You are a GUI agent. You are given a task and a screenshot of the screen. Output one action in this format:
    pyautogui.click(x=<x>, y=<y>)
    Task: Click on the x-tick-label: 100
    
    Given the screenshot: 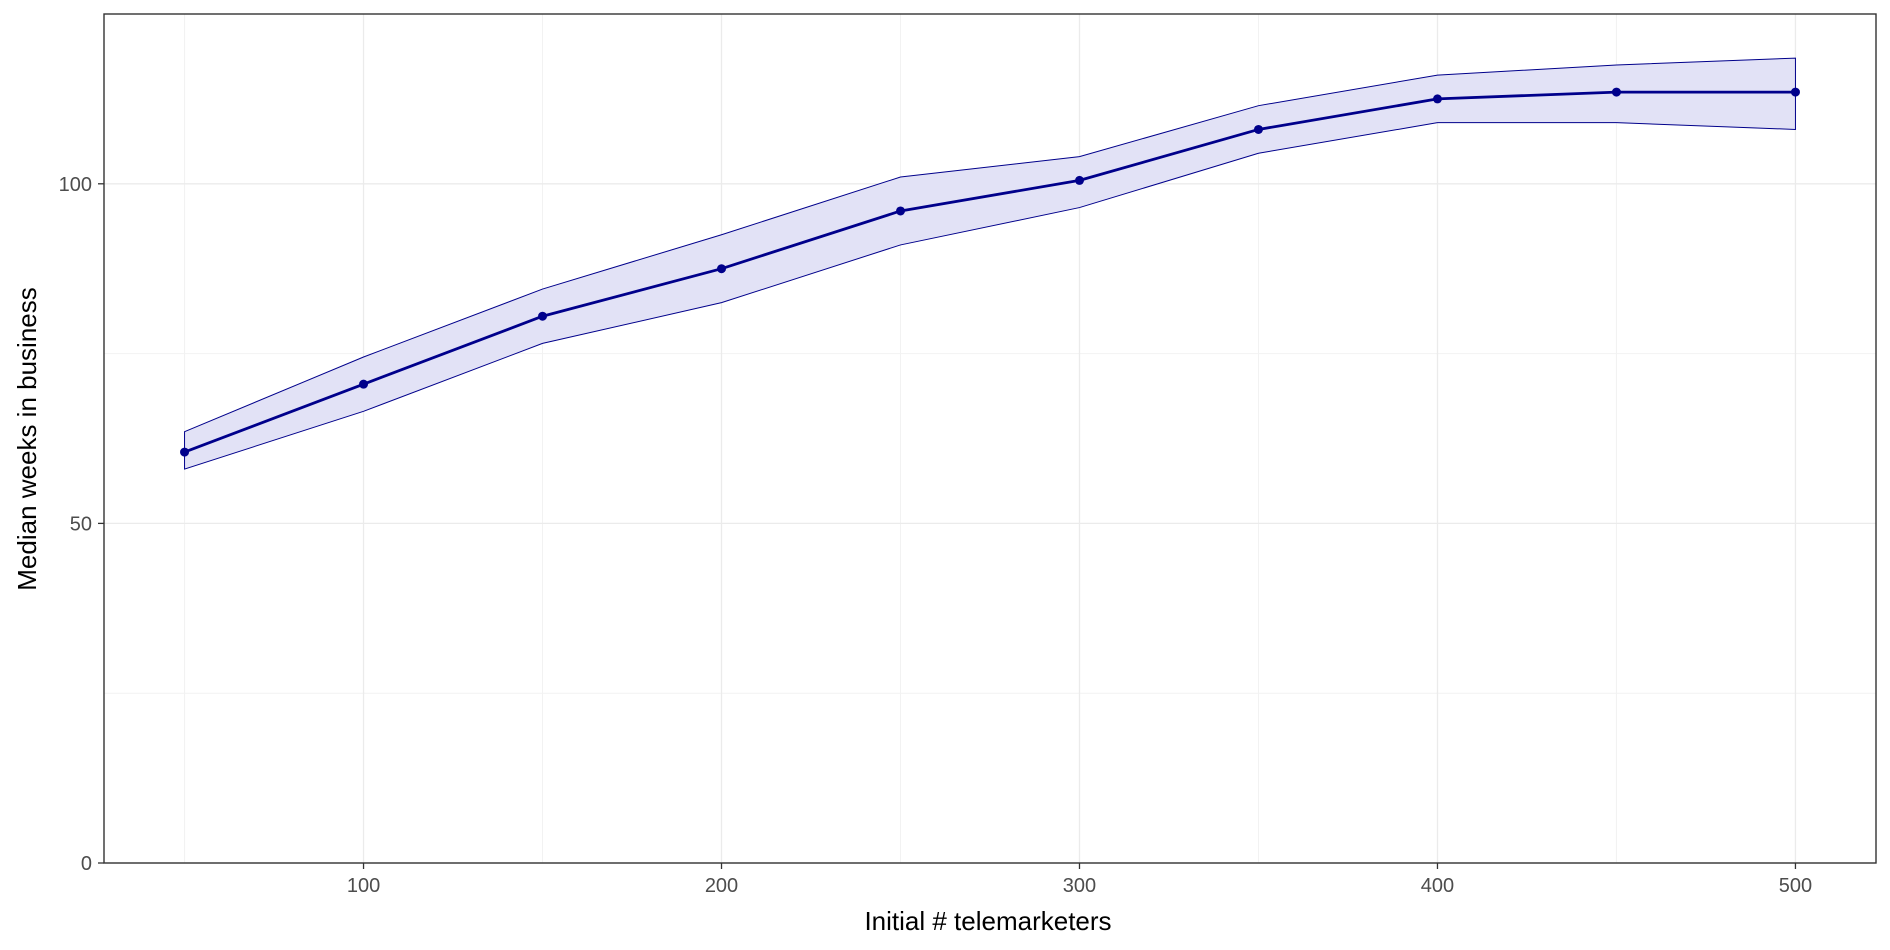 What is the action you would take?
    pyautogui.click(x=363, y=886)
    